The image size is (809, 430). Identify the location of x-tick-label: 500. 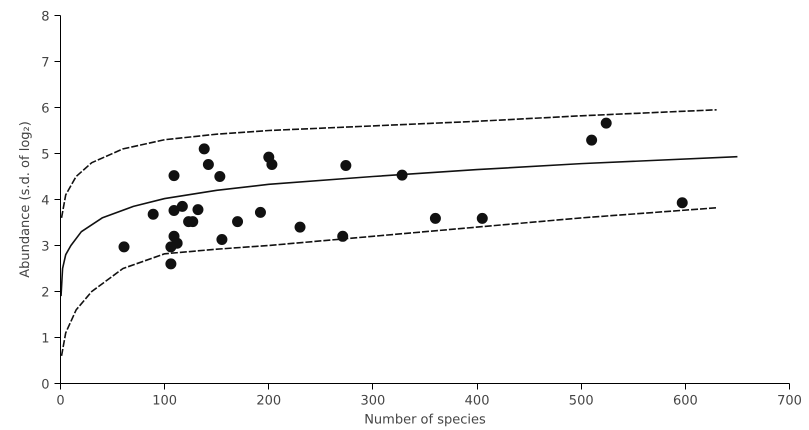
(581, 401).